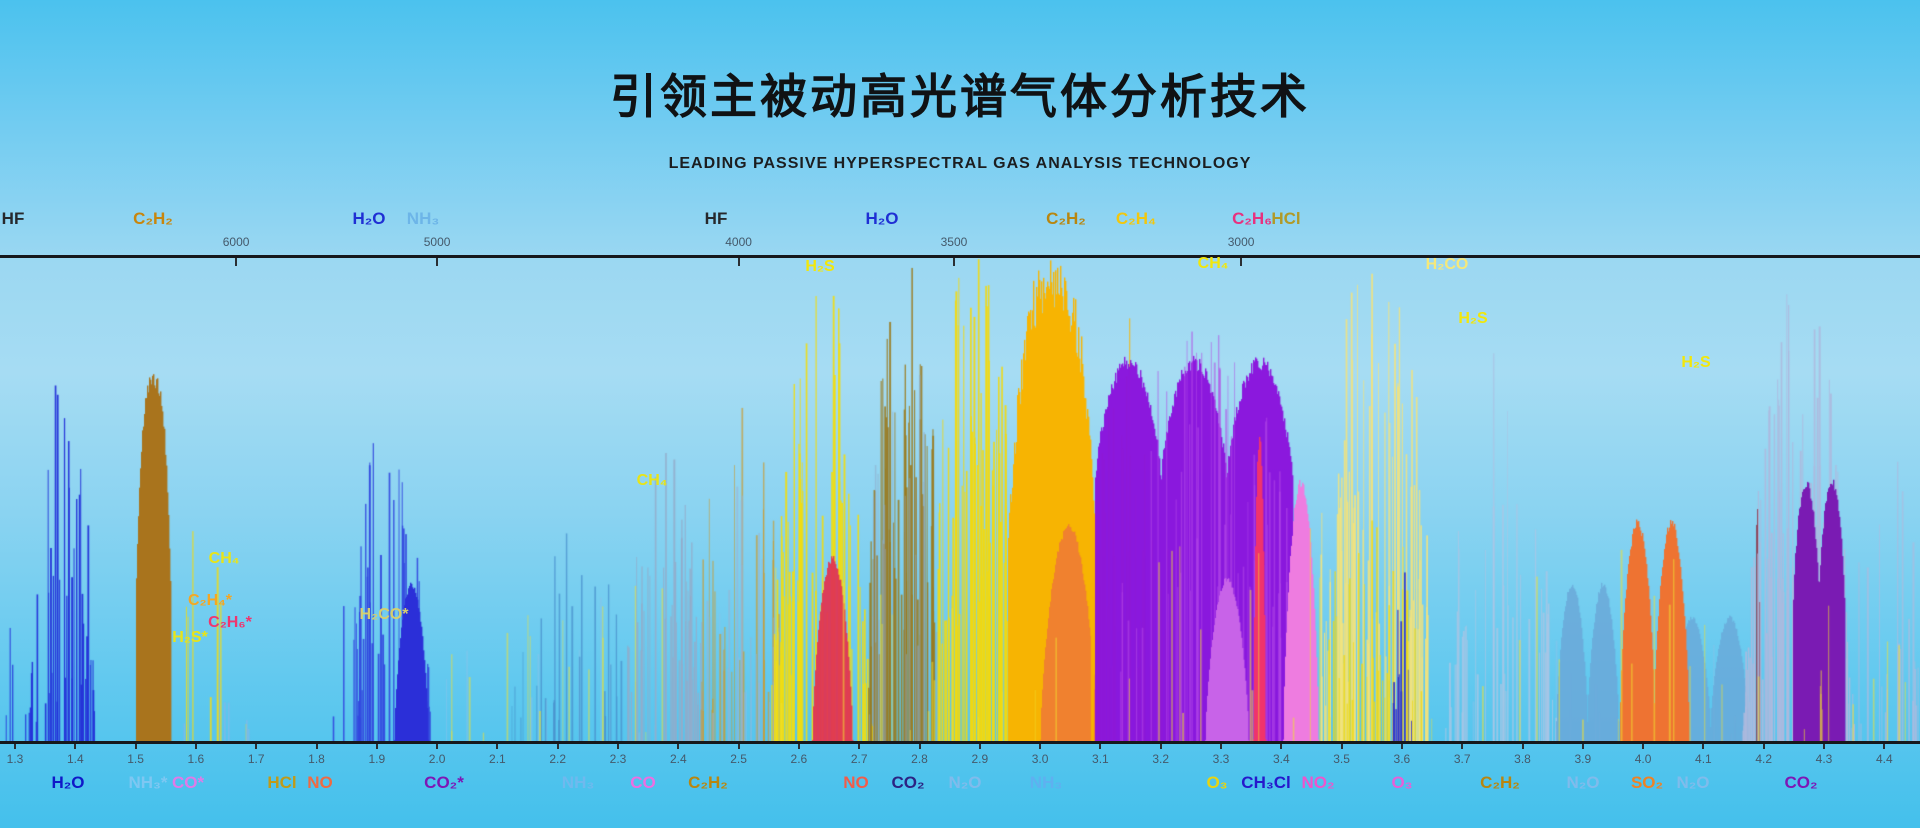  Describe the element at coordinates (1824, 759) in the screenshot. I see `bottom-axis-tick-label: 4.3` at that location.